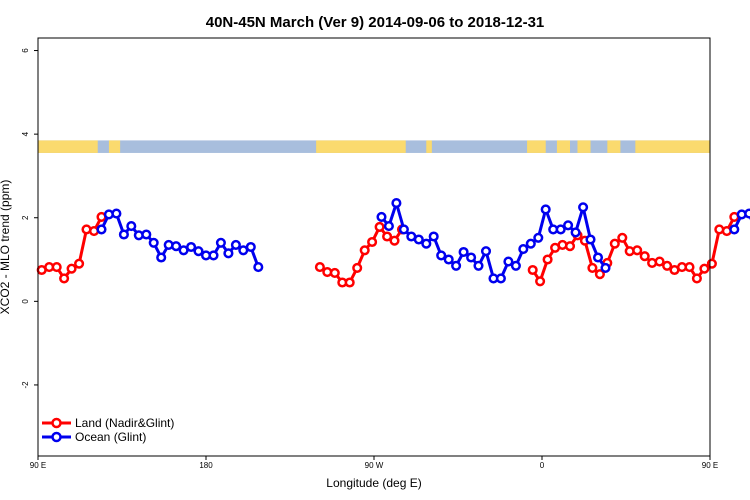  I want to click on legend: Land (Nadir&Glint) Ocean (Glint), so click(108, 430).